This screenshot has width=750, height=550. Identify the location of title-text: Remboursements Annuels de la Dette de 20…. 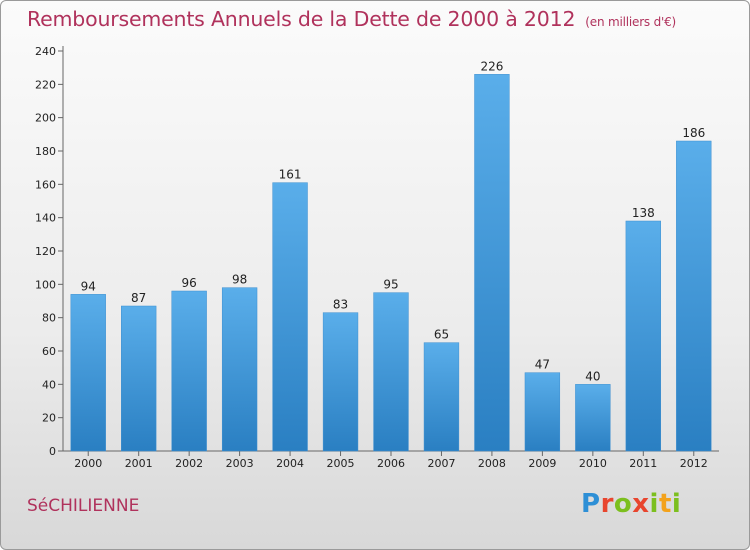
(301, 19).